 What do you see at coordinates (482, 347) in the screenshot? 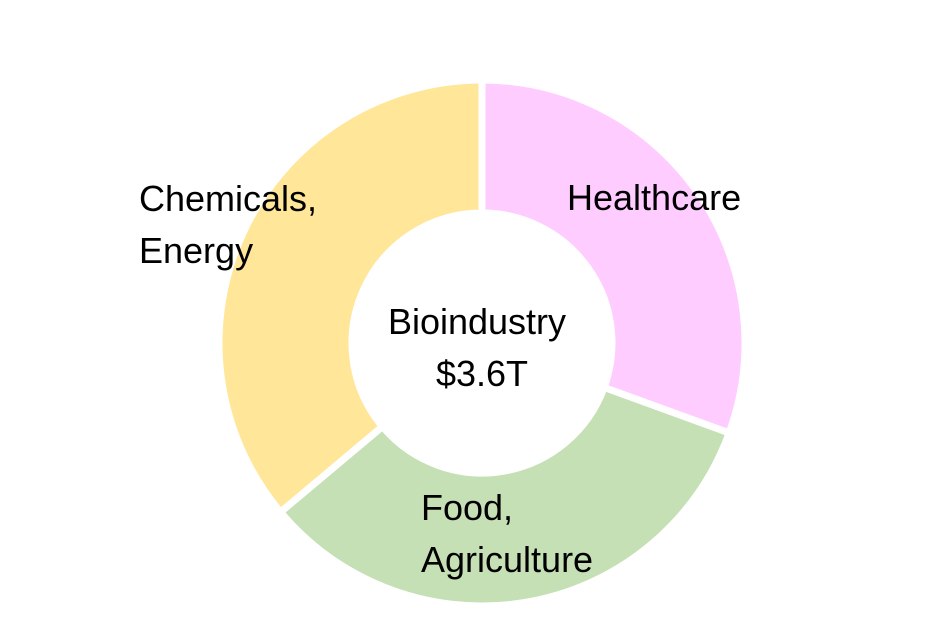
I see `center-label: Bioindustry $3.6T` at bounding box center [482, 347].